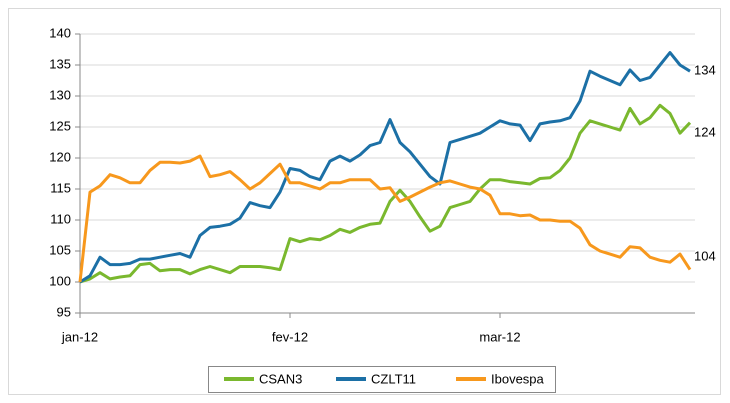  What do you see at coordinates (64, 311) in the screenshot?
I see `y-tick-label: 95` at bounding box center [64, 311].